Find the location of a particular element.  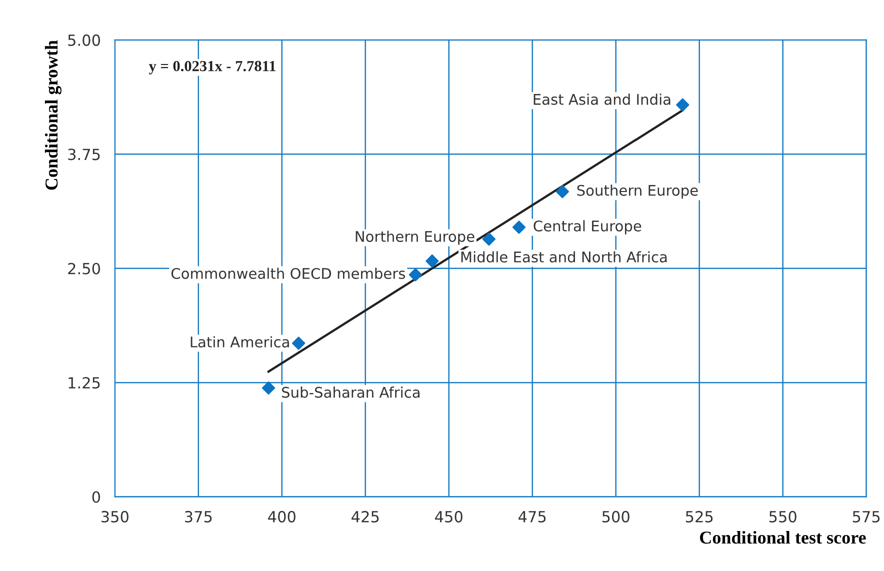

y-tick-label: 0 is located at coordinates (96, 497).